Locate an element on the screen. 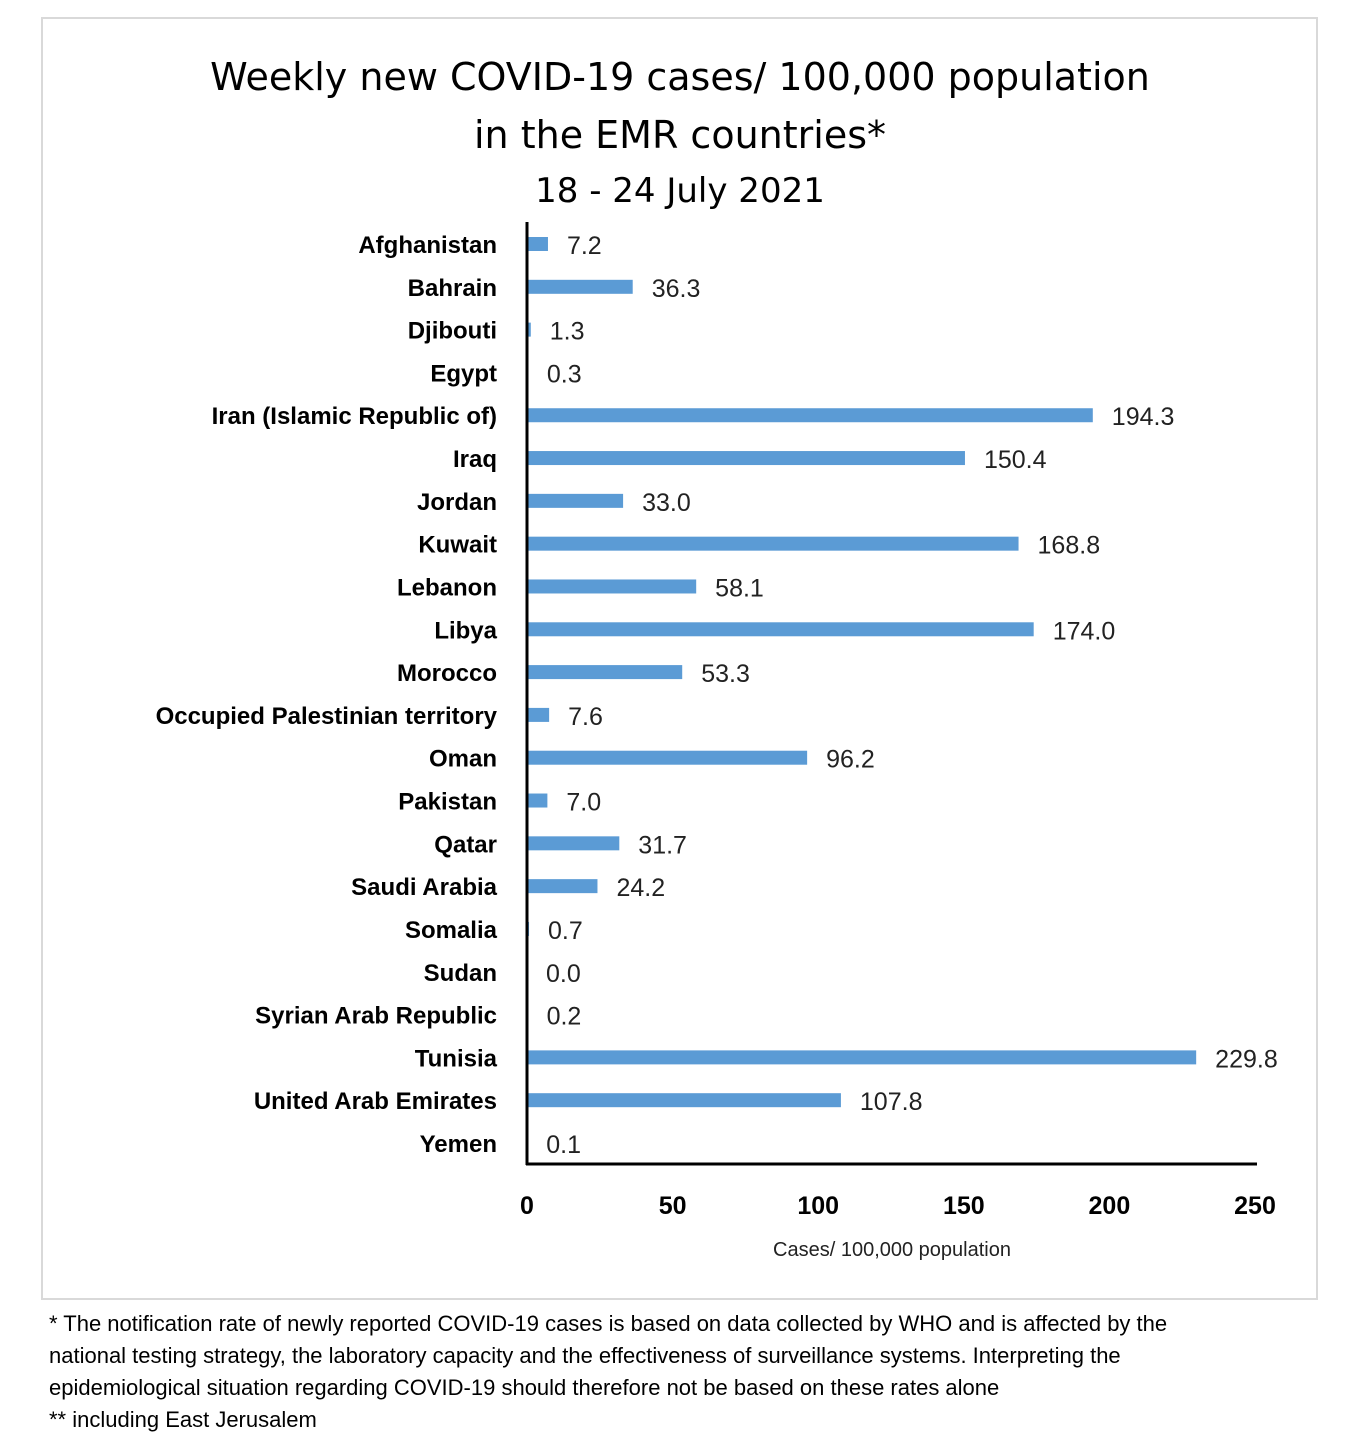  category-label: Morocco is located at coordinates (447, 673).